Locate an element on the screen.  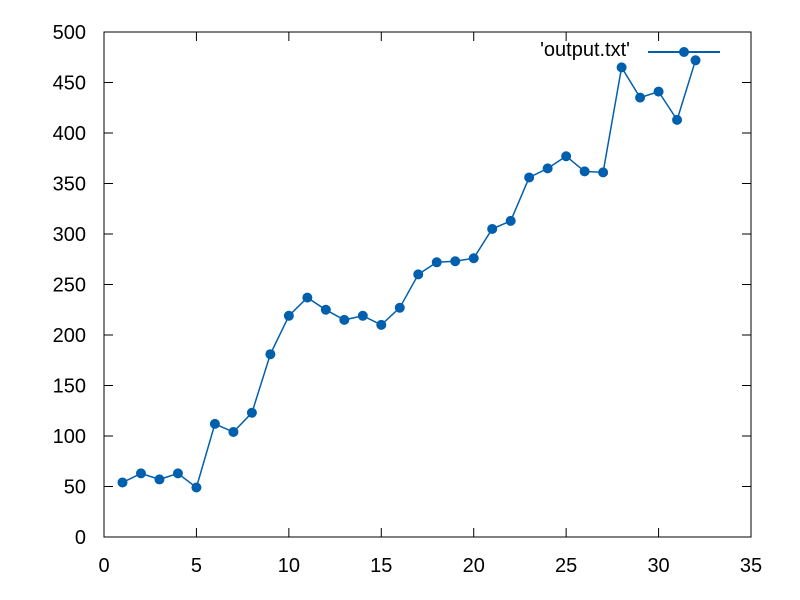
x-tick-label: 20 is located at coordinates (474, 566).